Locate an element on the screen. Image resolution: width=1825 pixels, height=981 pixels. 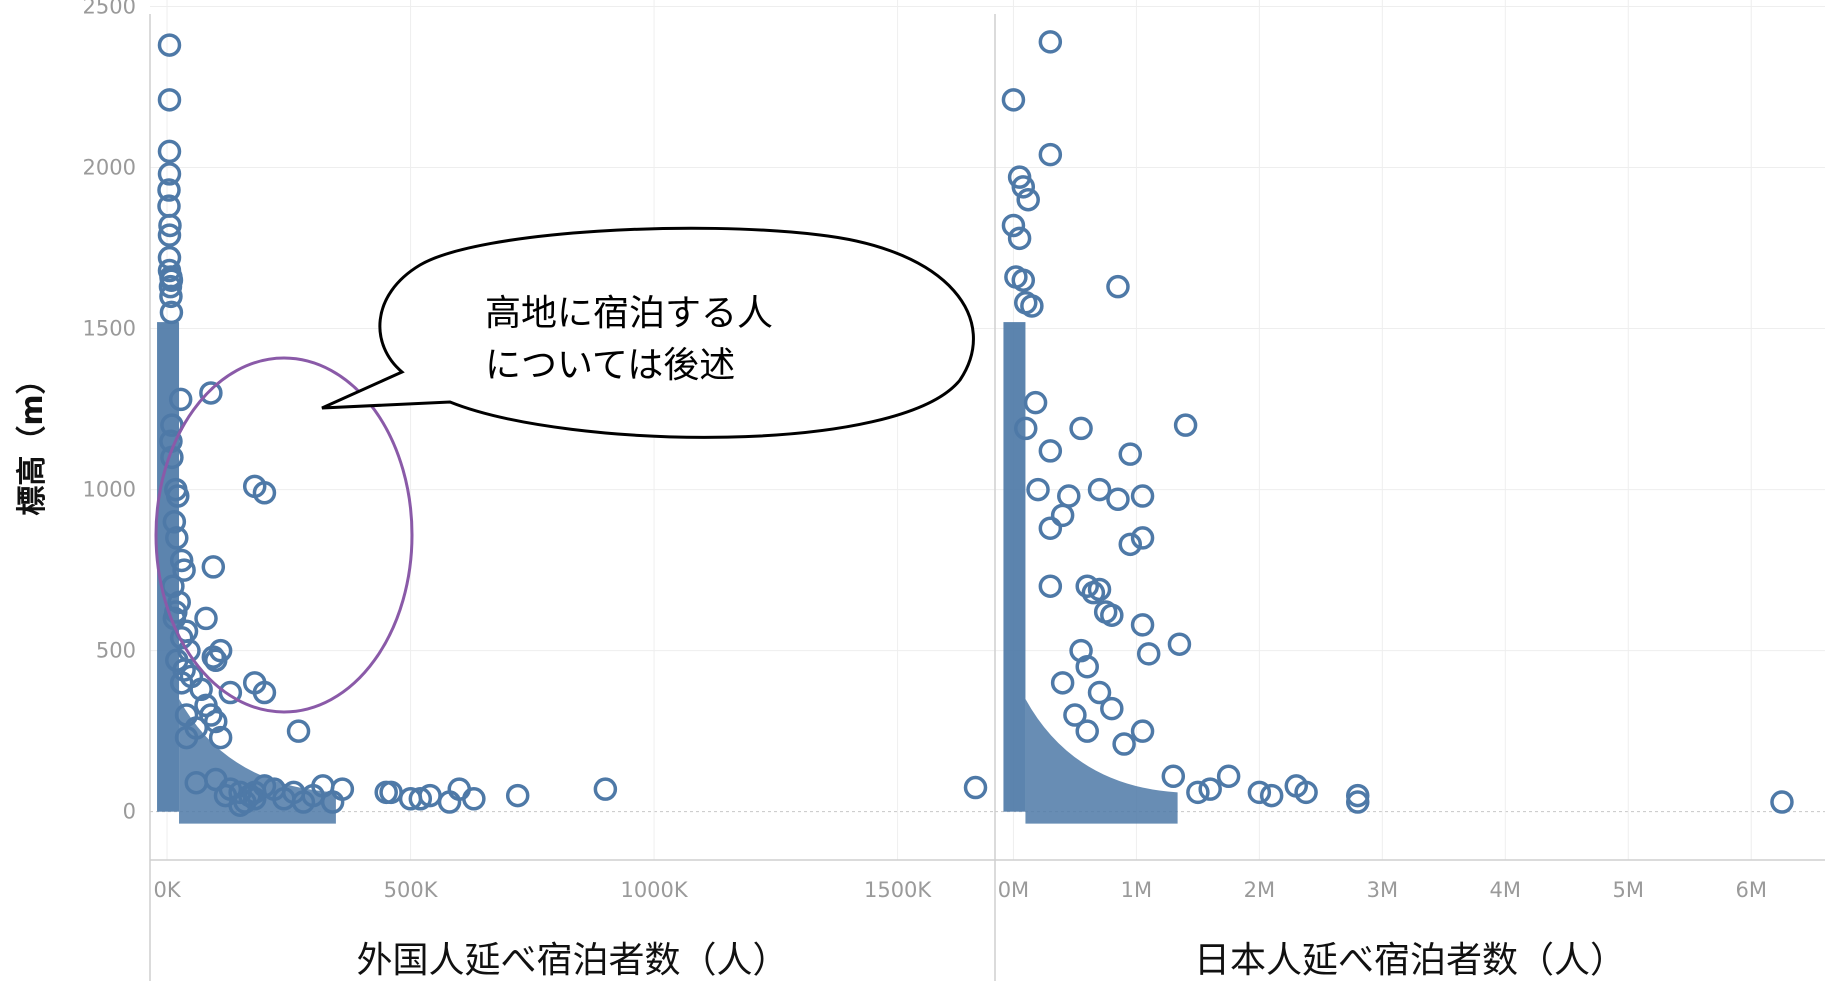
x-tick-label: 2M is located at coordinates (1259, 890).